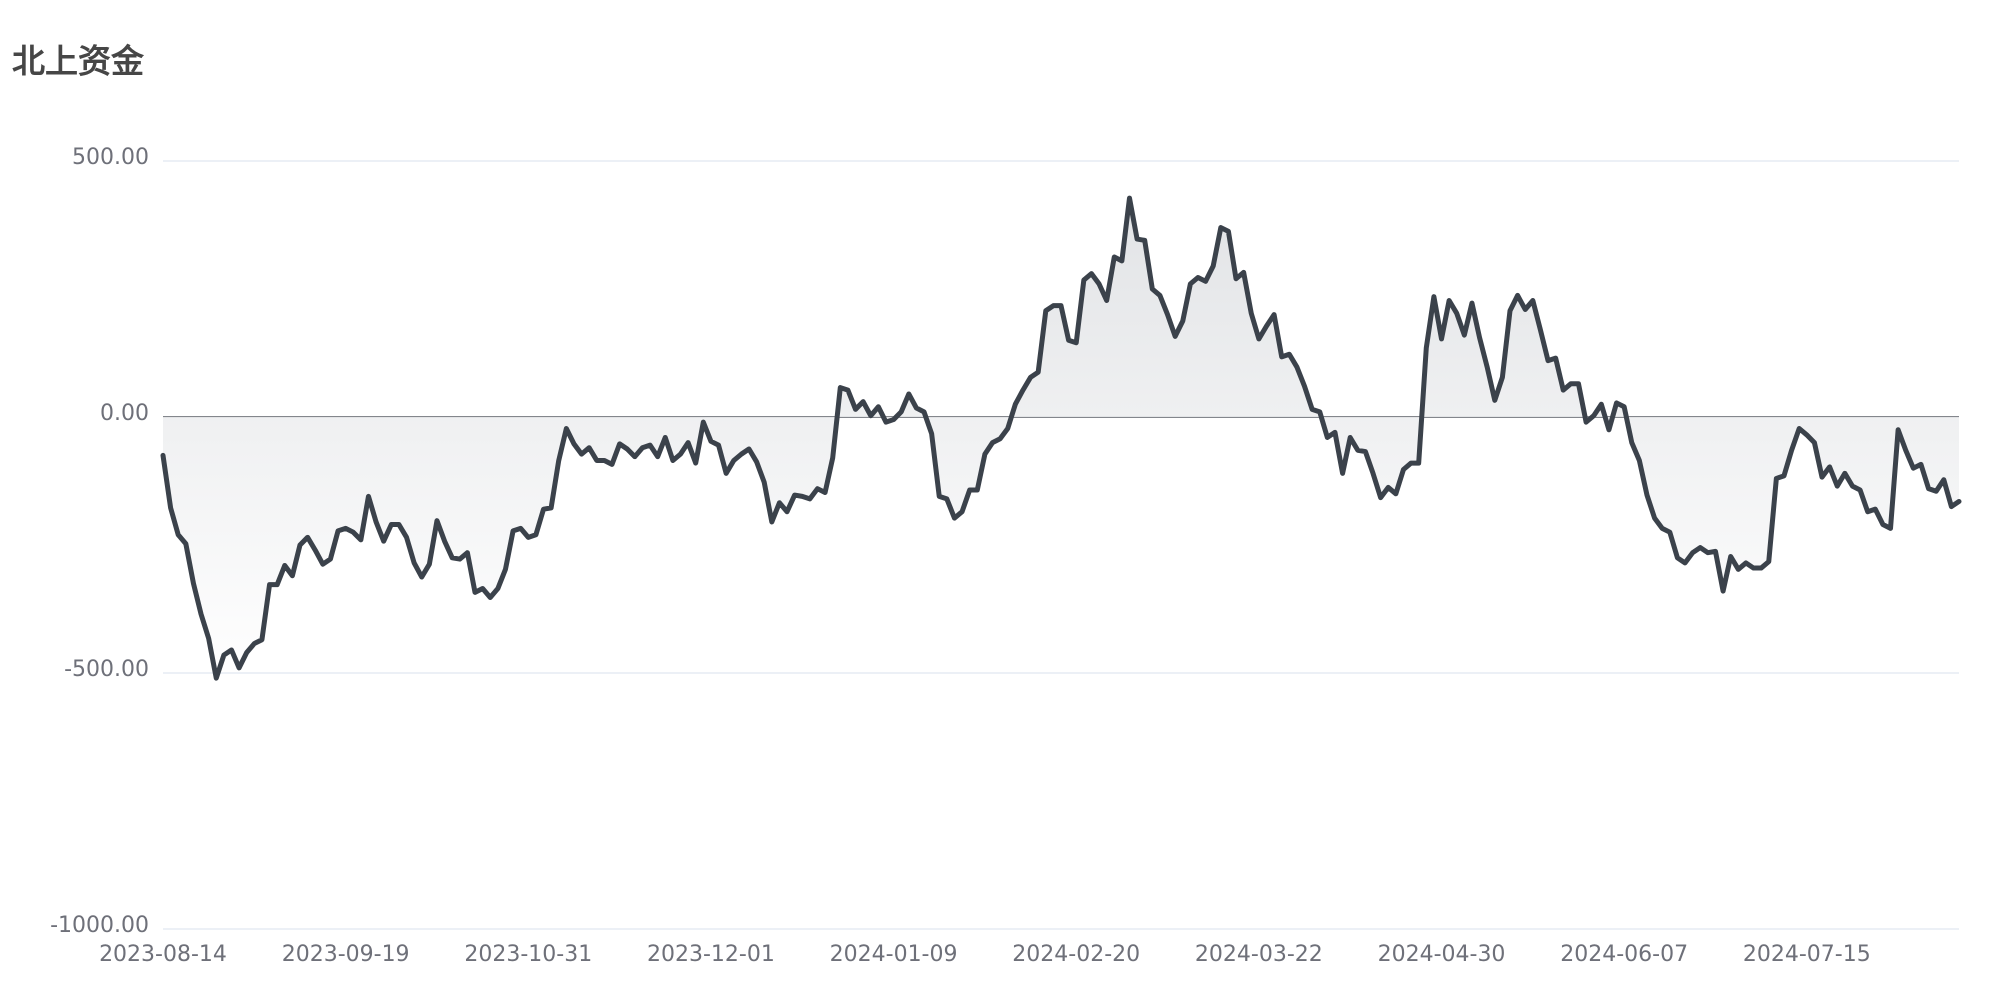 The height and width of the screenshot is (1000, 2000). Describe the element at coordinates (106, 669) in the screenshot. I see `y-tick-label: -500.00` at that location.